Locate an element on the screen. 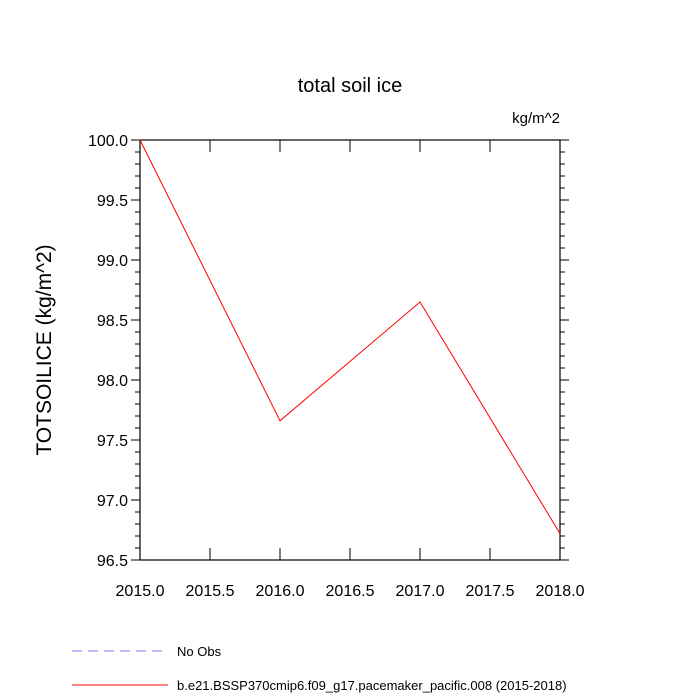  units-label: kg/m^2 is located at coordinates (536, 118).